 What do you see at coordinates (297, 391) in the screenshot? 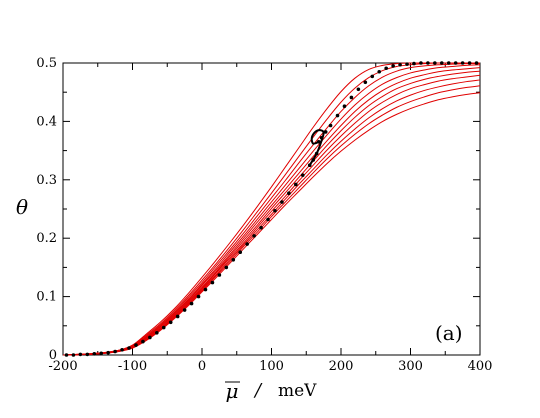
I see `x-axis-label-unit: meV` at bounding box center [297, 391].